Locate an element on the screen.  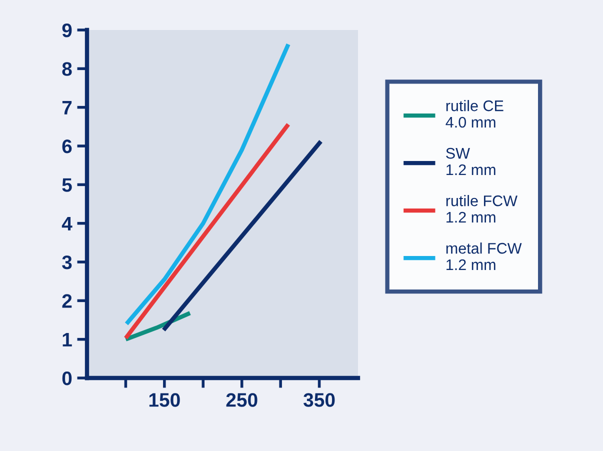
legend-label: SW 1.2 mm is located at coordinates (471, 162).